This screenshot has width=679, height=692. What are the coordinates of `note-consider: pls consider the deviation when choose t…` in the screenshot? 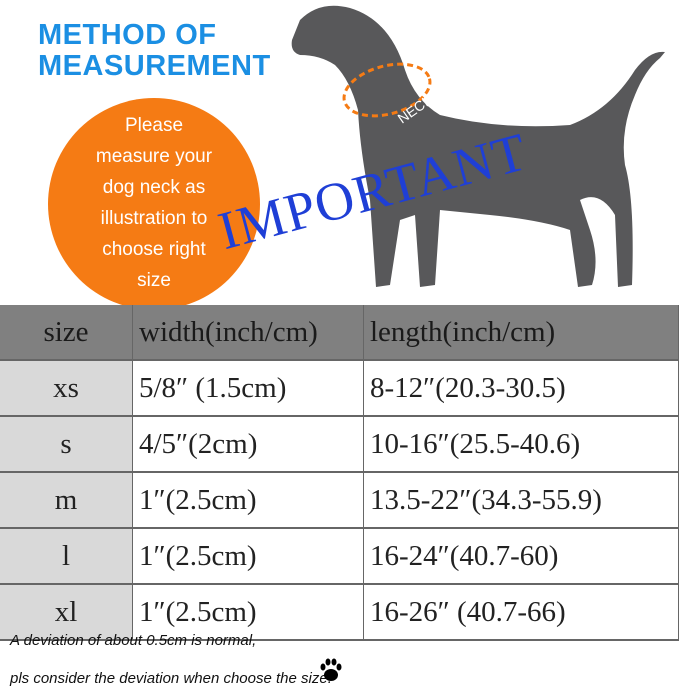 It's located at (171, 678).